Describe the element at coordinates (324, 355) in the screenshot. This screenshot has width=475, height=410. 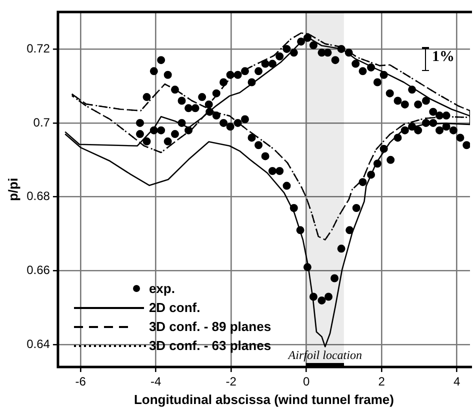
I see `band-label: Airfoil location` at that location.